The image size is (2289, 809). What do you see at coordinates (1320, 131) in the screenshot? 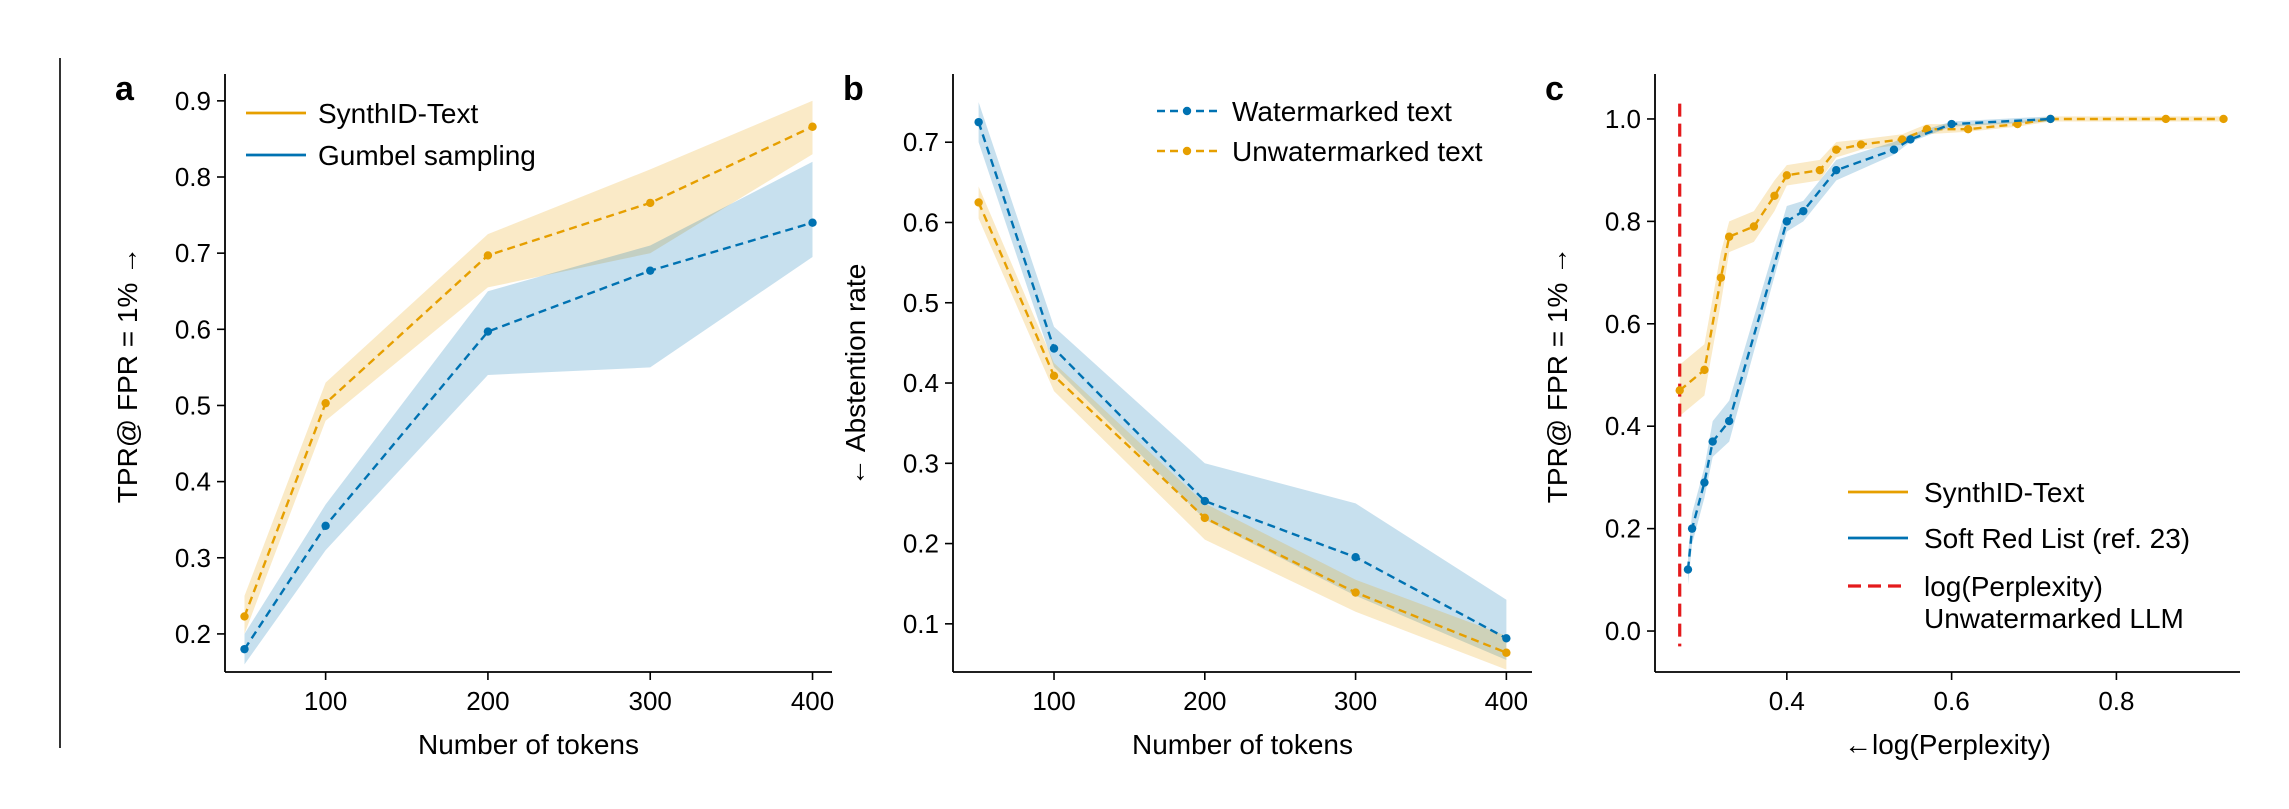
I see `legend: Watermarked text Unwatermarked text` at bounding box center [1320, 131].